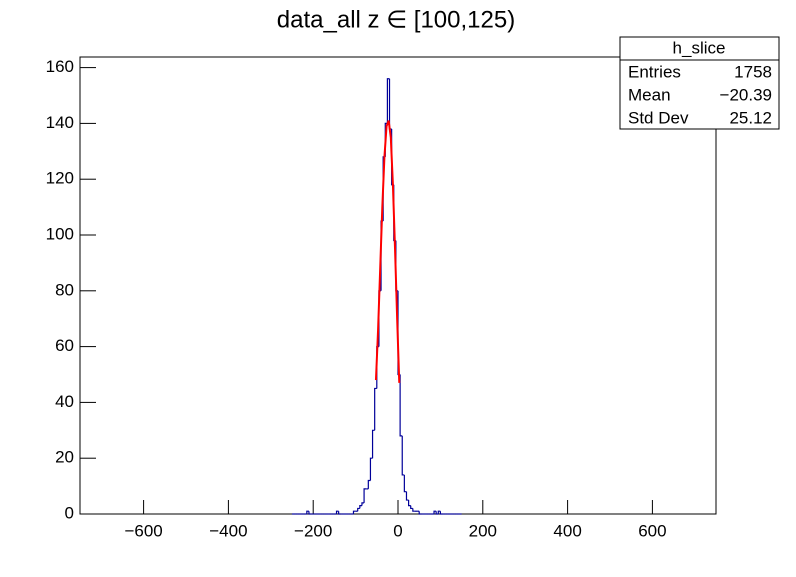 The width and height of the screenshot is (796, 577). I want to click on x-tick-label: 0, so click(397, 530).